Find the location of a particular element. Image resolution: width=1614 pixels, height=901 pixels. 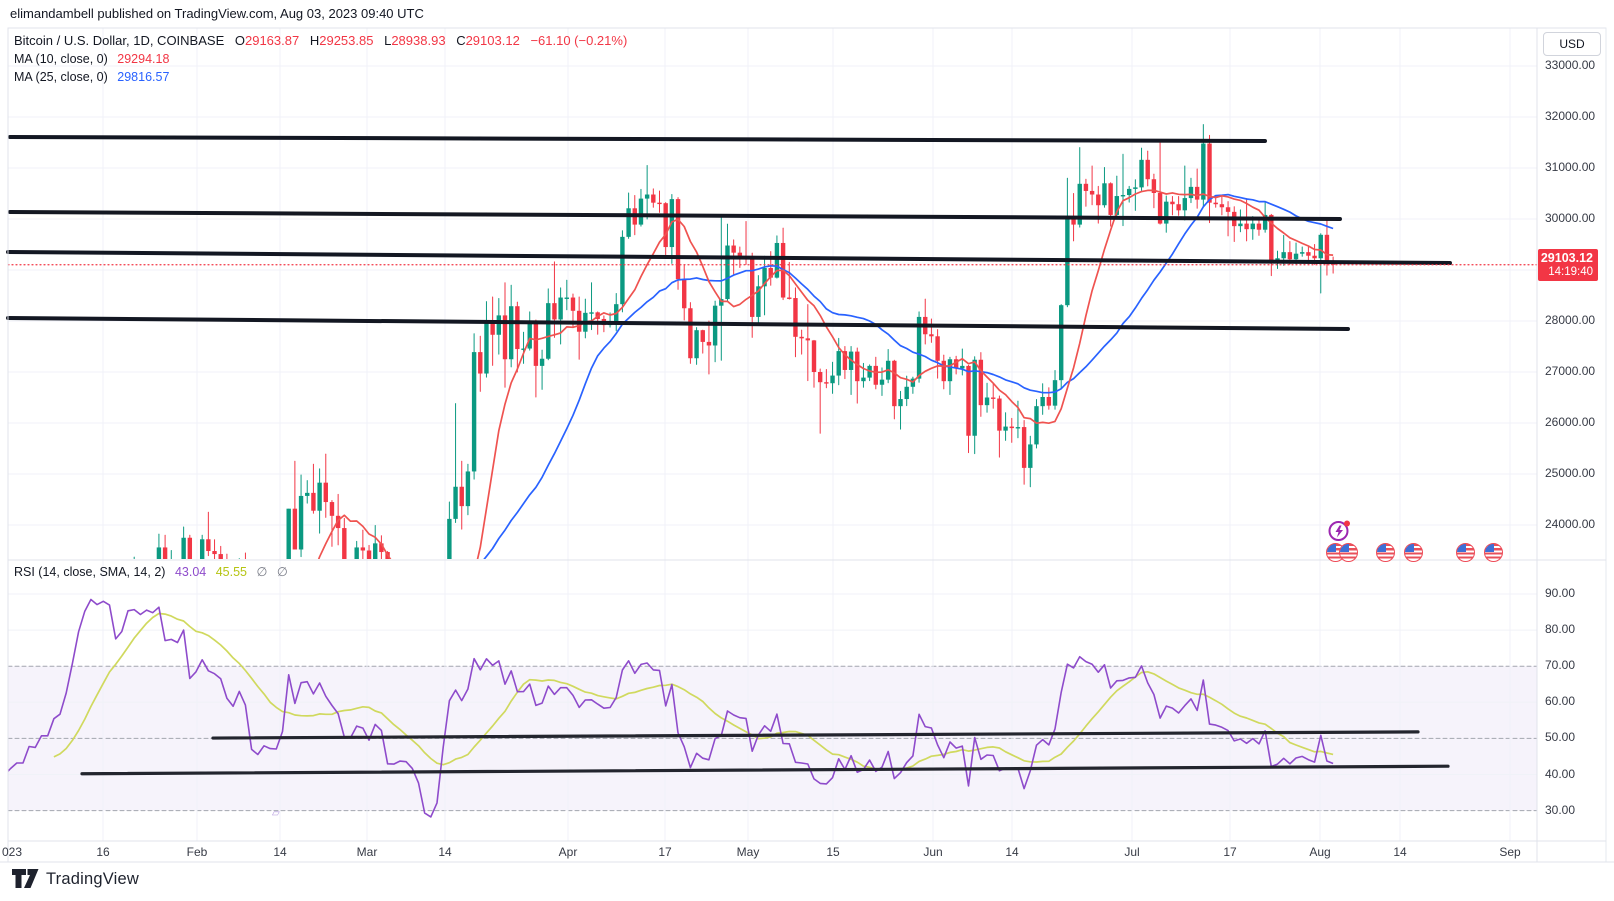

last-price-label: 29103.12 14:19:40 is located at coordinates (1568, 265).